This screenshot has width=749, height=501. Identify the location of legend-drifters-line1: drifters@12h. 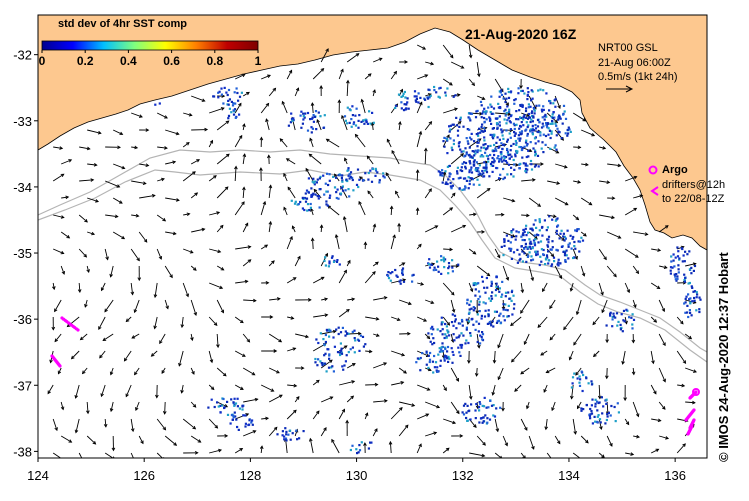
(693, 185).